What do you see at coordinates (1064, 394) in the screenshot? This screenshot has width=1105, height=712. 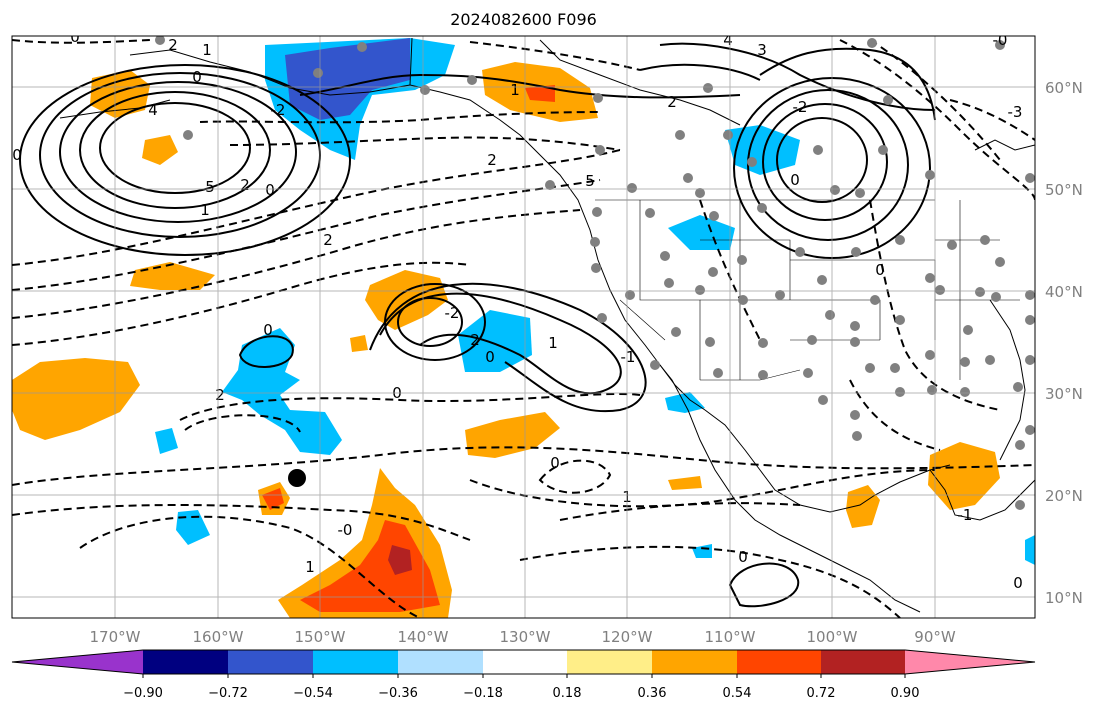 I see `latitude-label: 30°N` at bounding box center [1064, 394].